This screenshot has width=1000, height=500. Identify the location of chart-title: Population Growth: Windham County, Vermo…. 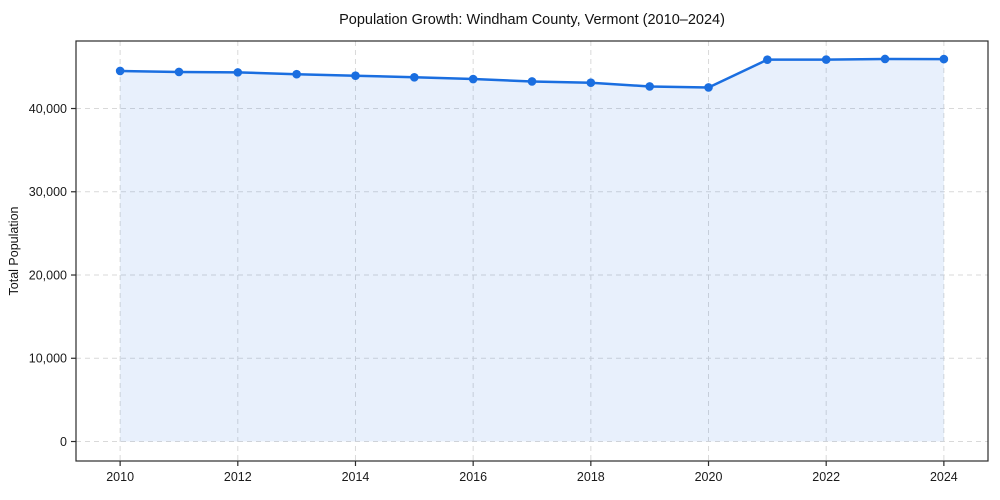
(532, 20).